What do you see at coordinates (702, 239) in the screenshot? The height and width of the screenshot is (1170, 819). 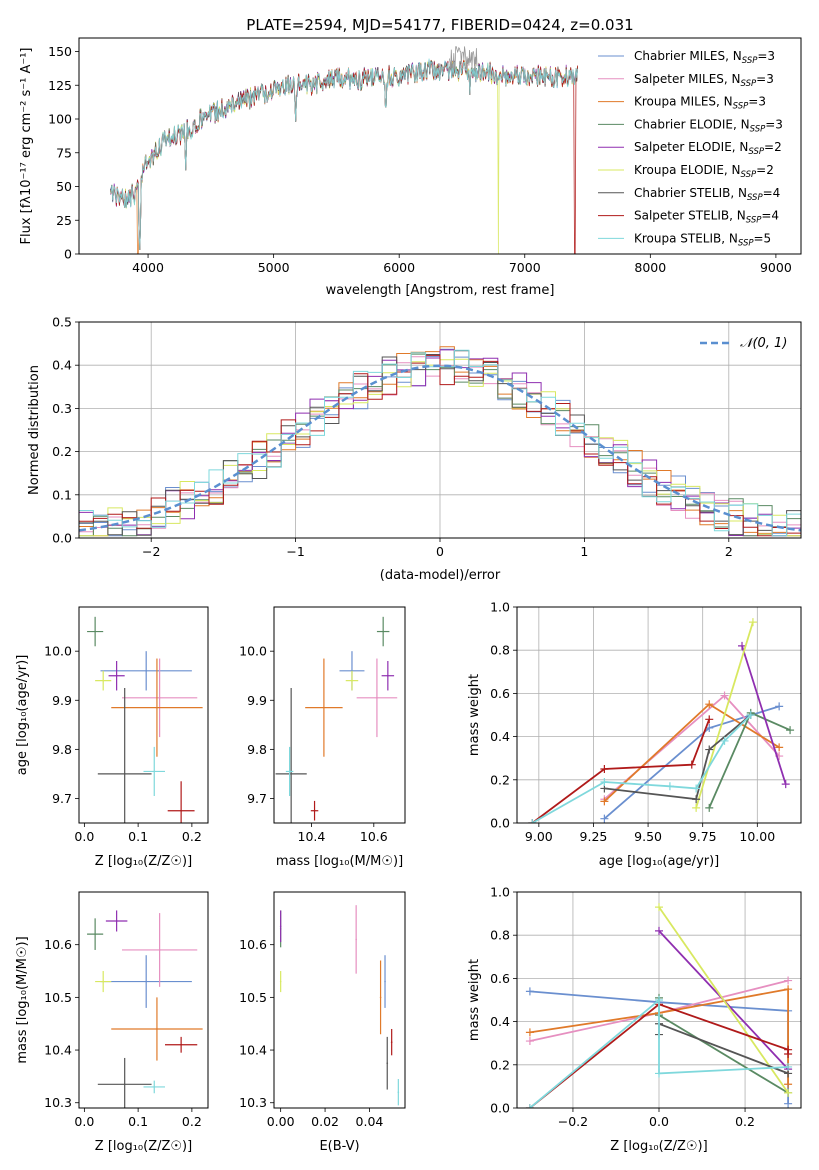 I see `legend-entry: Kroupa STELIB, NSSP=5` at bounding box center [702, 239].